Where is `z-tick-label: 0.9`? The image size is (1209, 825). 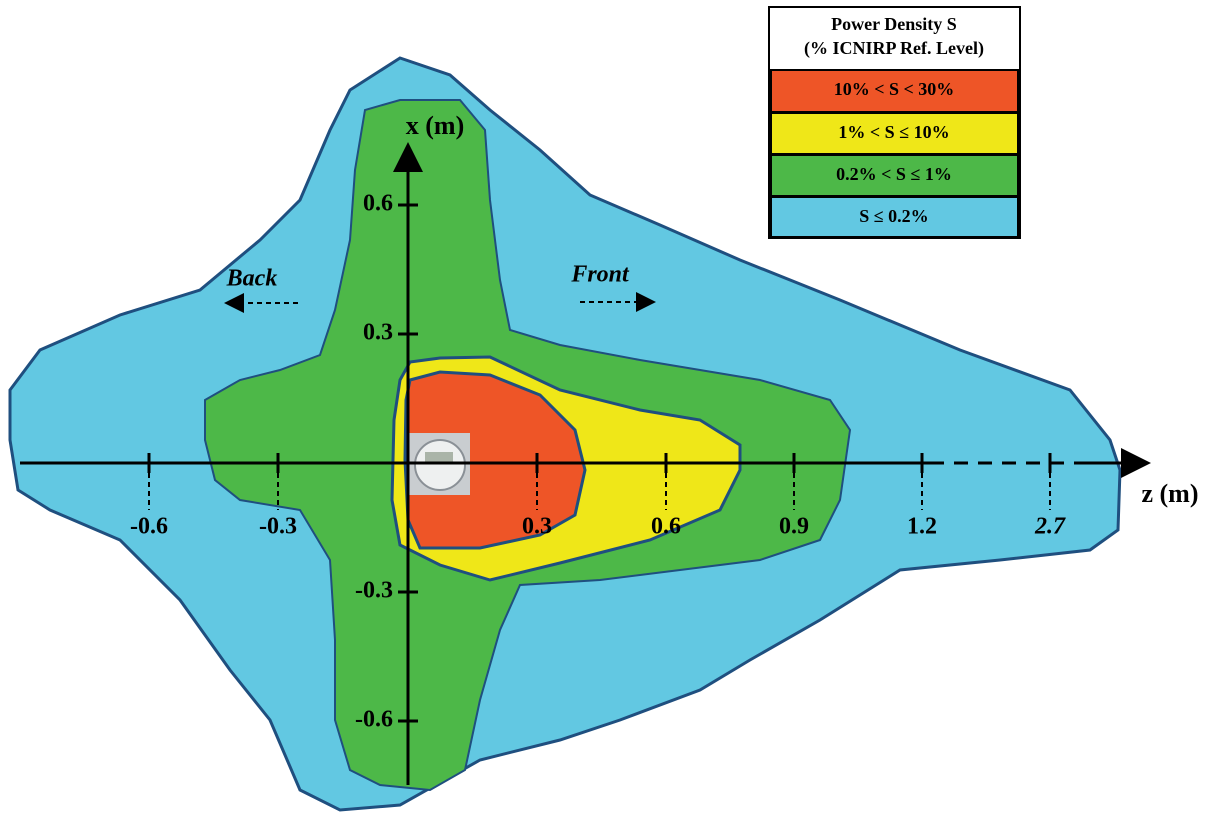
z-tick-label: 0.9 is located at coordinates (794, 527).